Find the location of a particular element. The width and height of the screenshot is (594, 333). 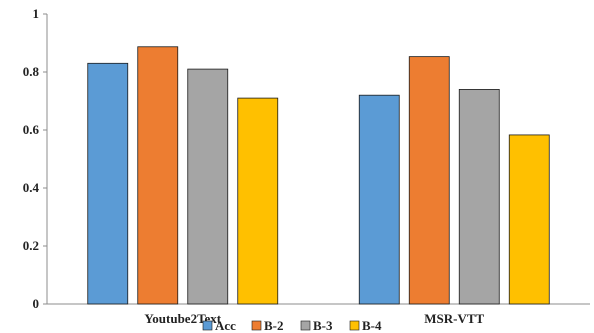

y-tick-label: 0.4 is located at coordinates (31, 187).